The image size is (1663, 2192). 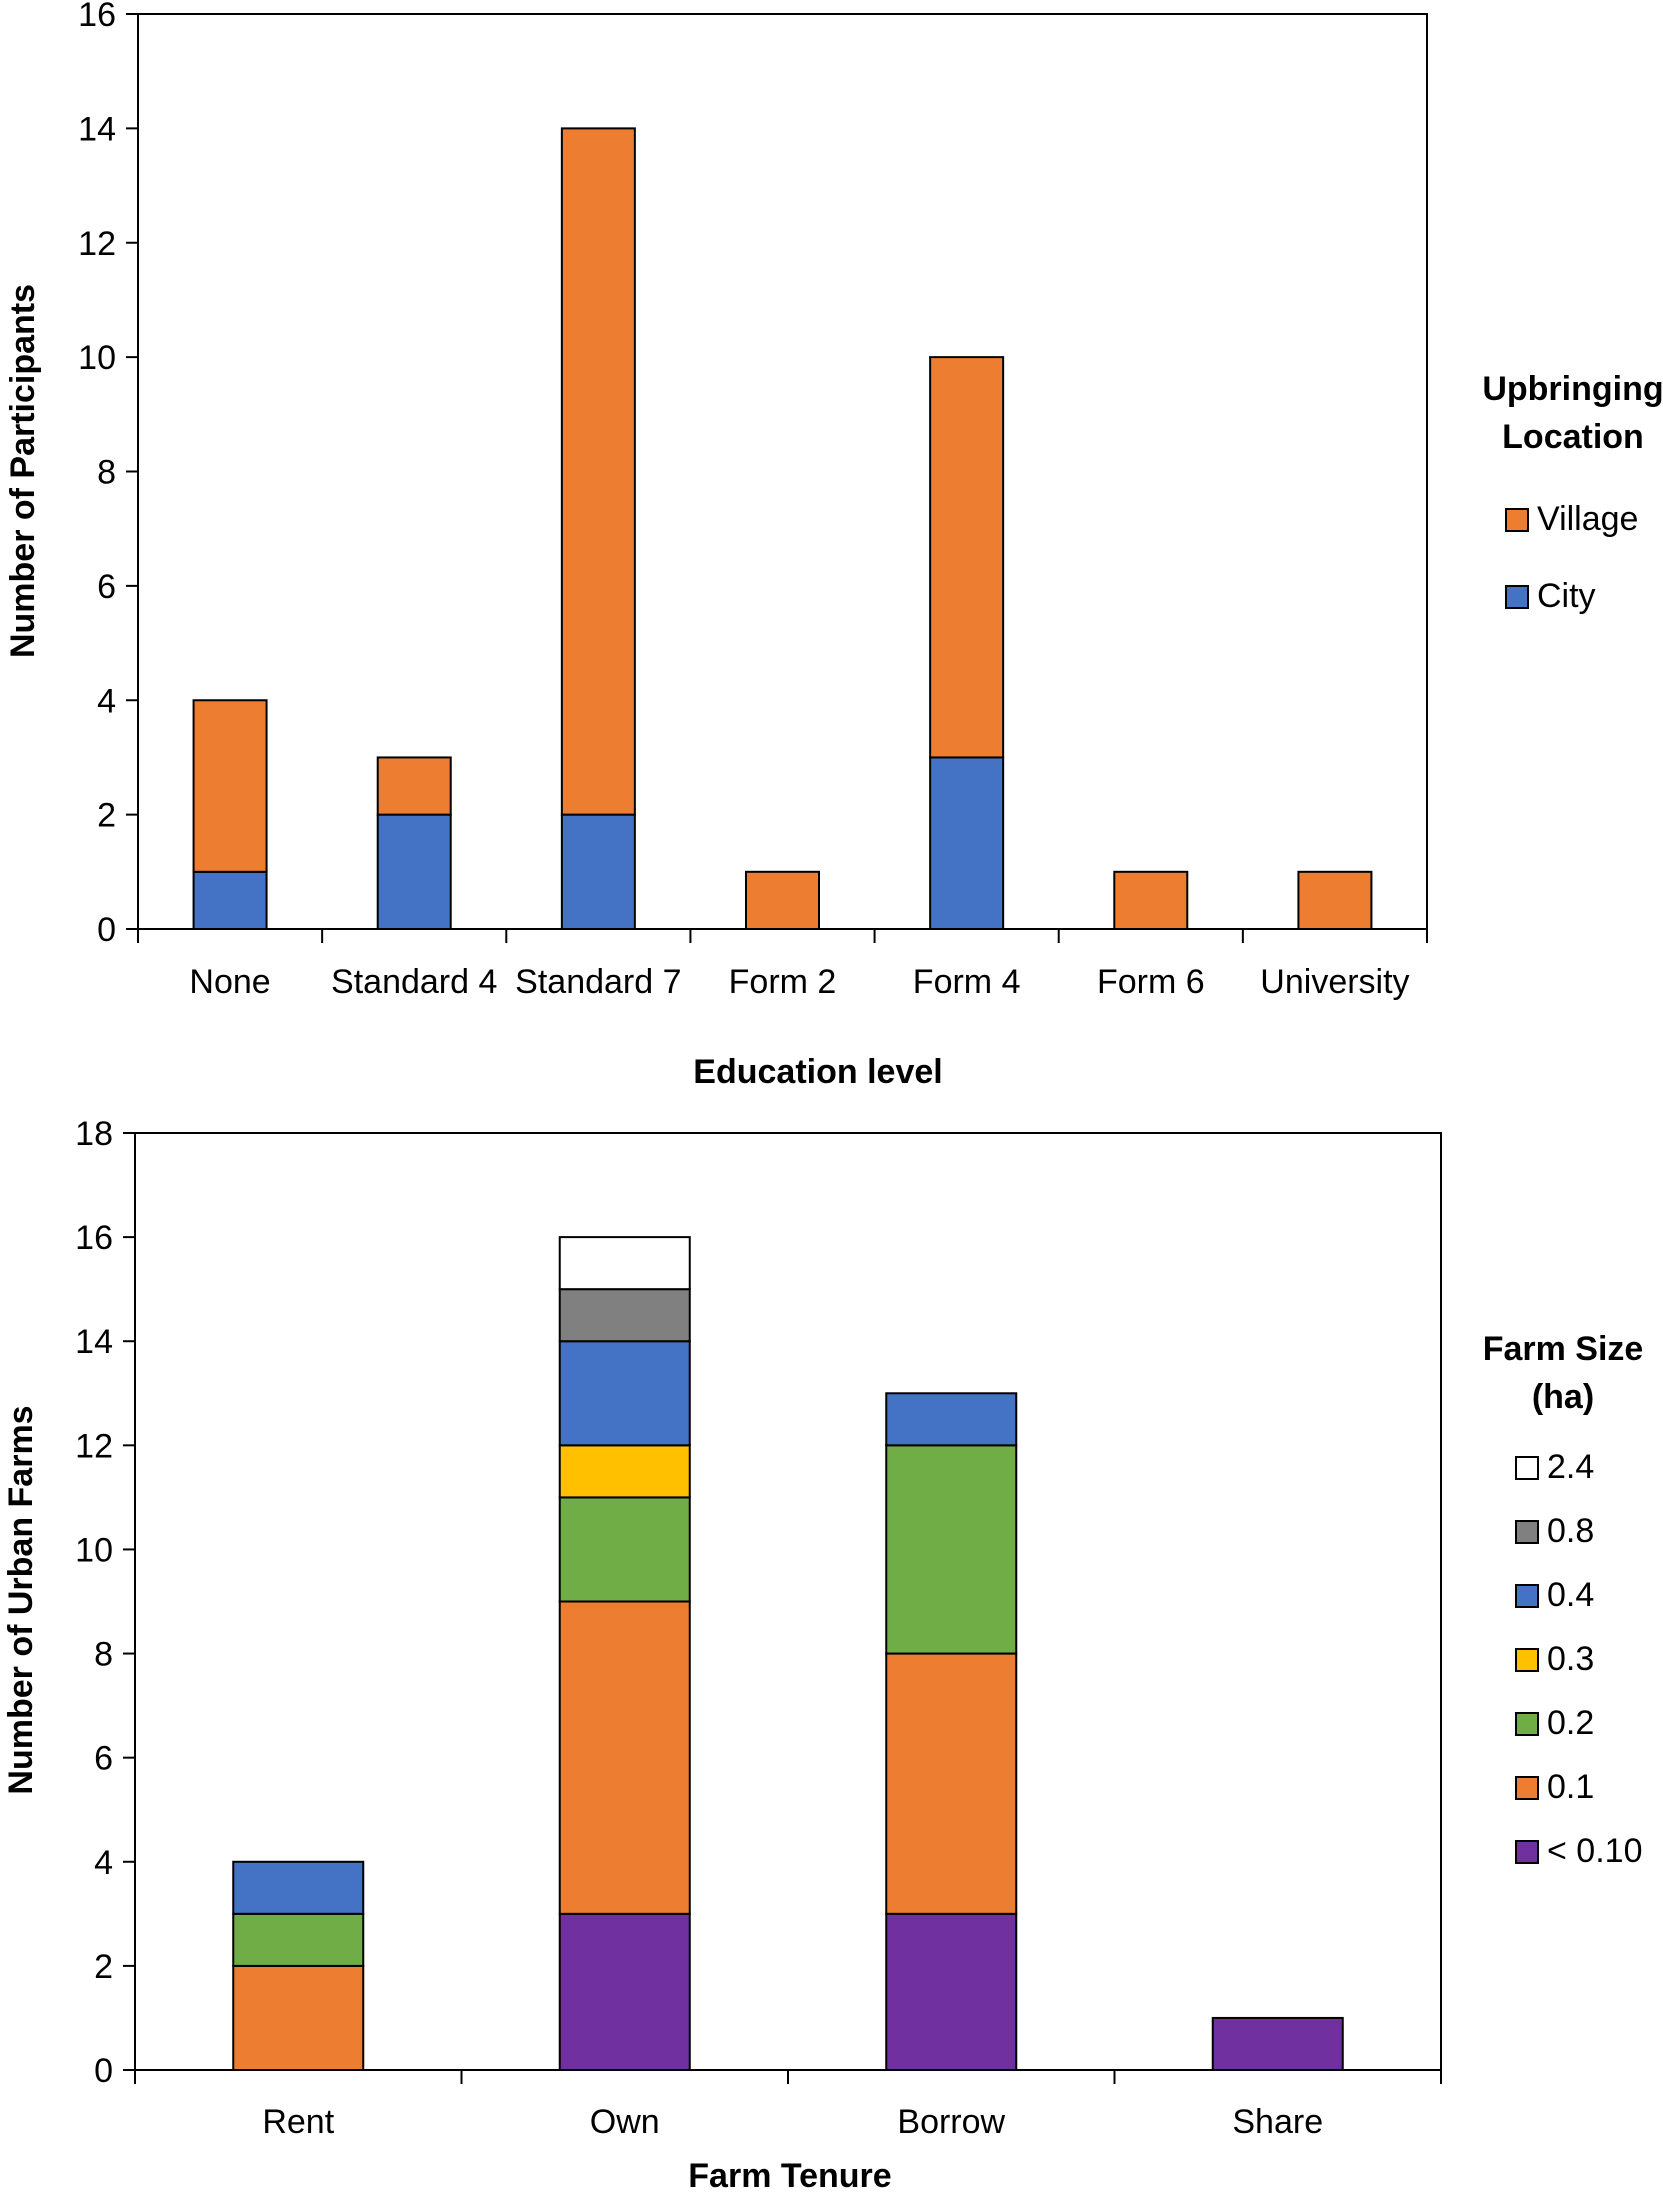 I want to click on legend-label-0-3: 0.3, so click(x=1570, y=1659).